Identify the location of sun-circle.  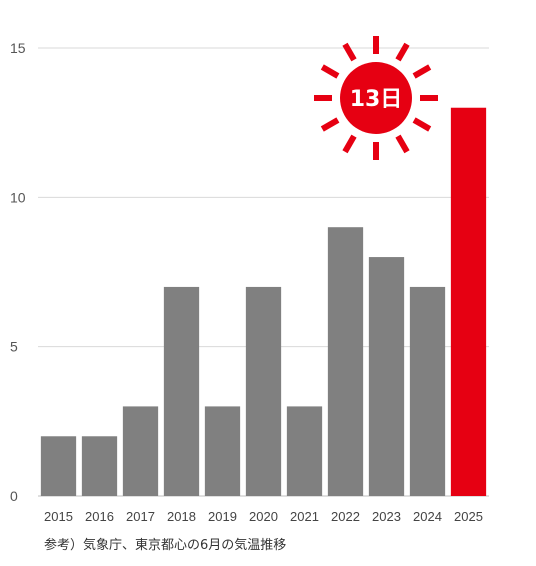
(376, 98).